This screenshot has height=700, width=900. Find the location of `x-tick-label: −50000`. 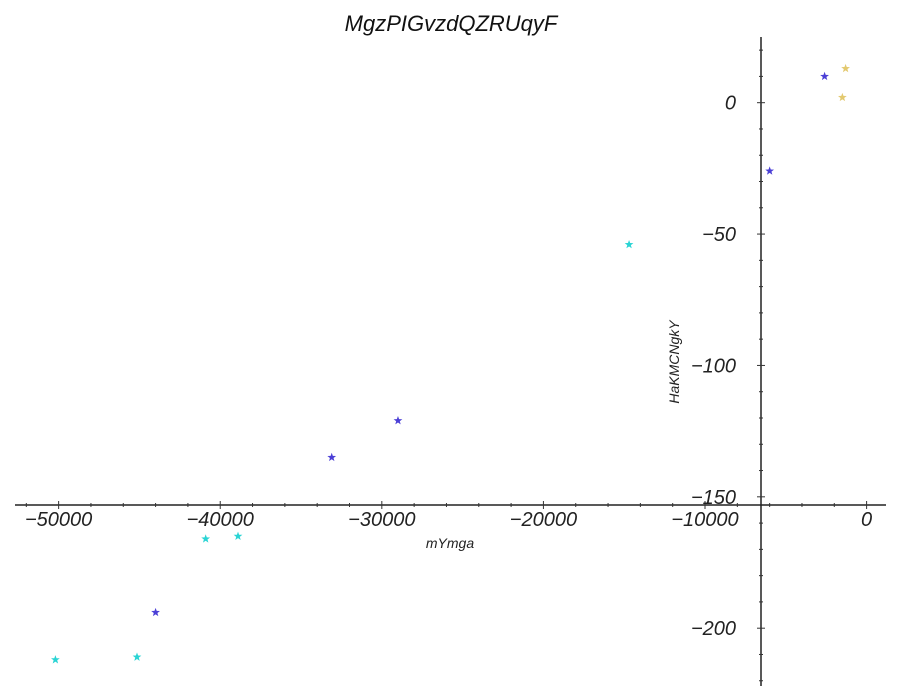

x-tick-label: −50000 is located at coordinates (58, 520).